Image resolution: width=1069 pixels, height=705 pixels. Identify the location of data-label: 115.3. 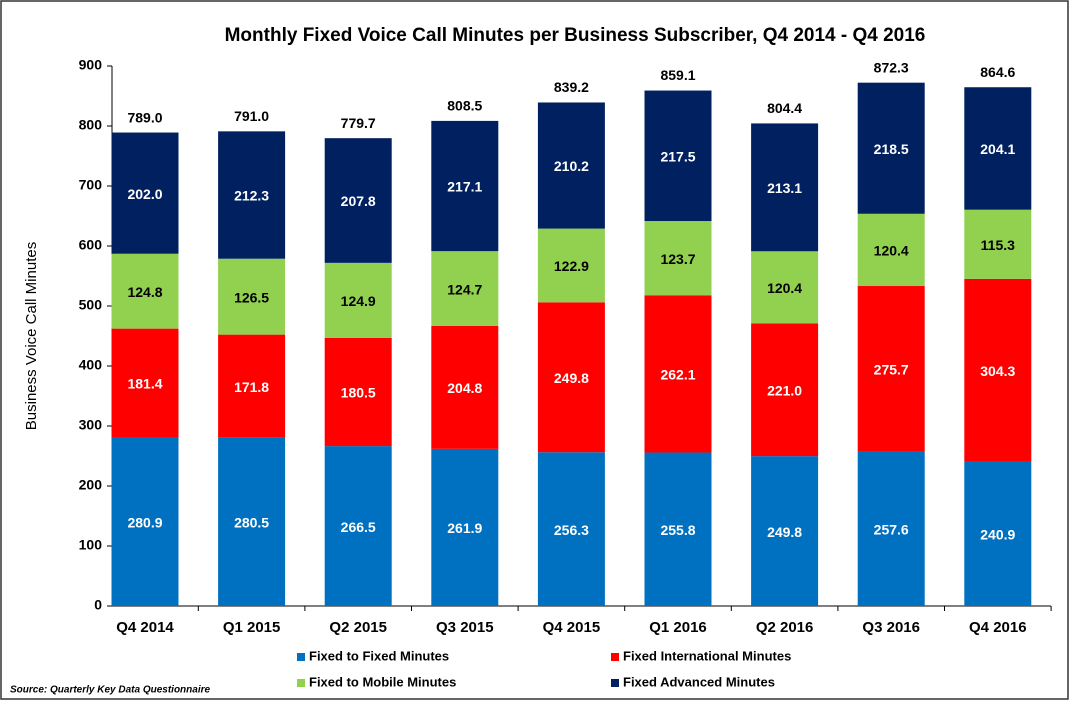
(998, 245).